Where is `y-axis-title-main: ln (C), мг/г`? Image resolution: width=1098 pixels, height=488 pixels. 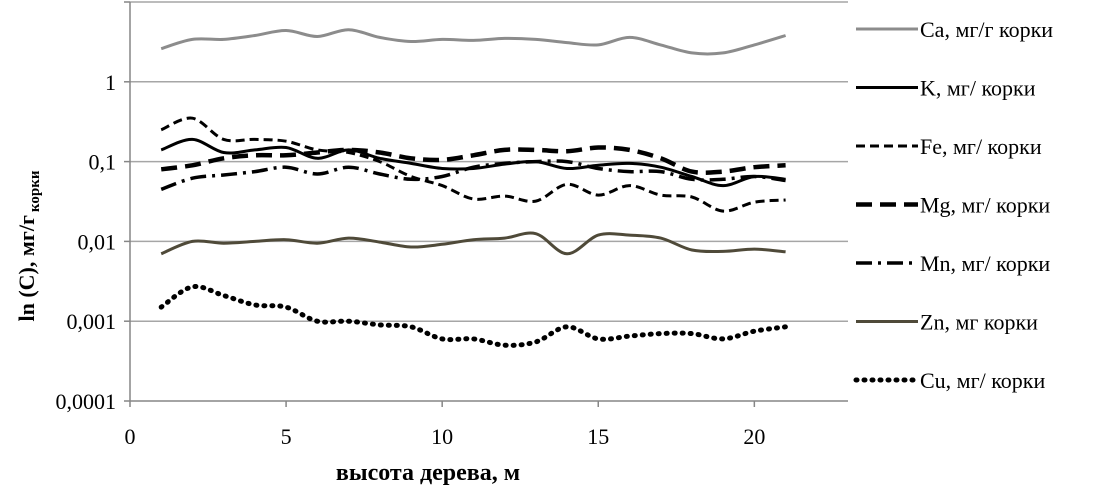
y-axis-title-main: ln (C), мг/г is located at coordinates (26, 268).